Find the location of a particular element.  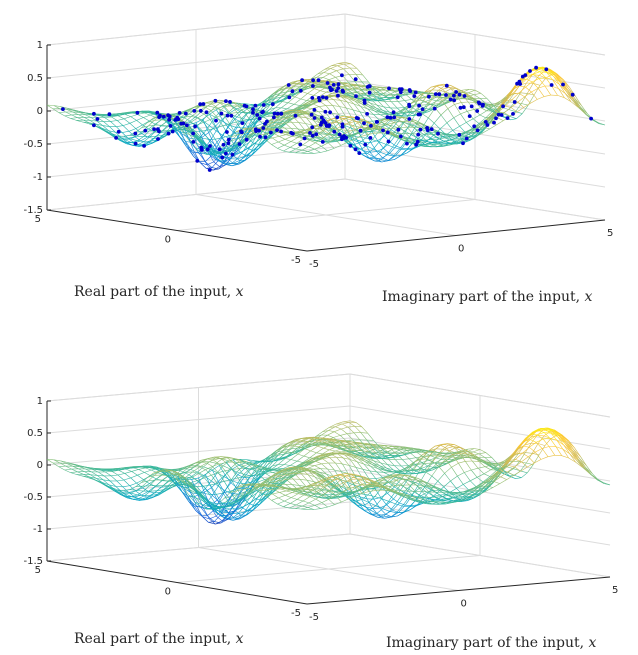

z-tick-label: -0.5 is located at coordinates (33, 144).